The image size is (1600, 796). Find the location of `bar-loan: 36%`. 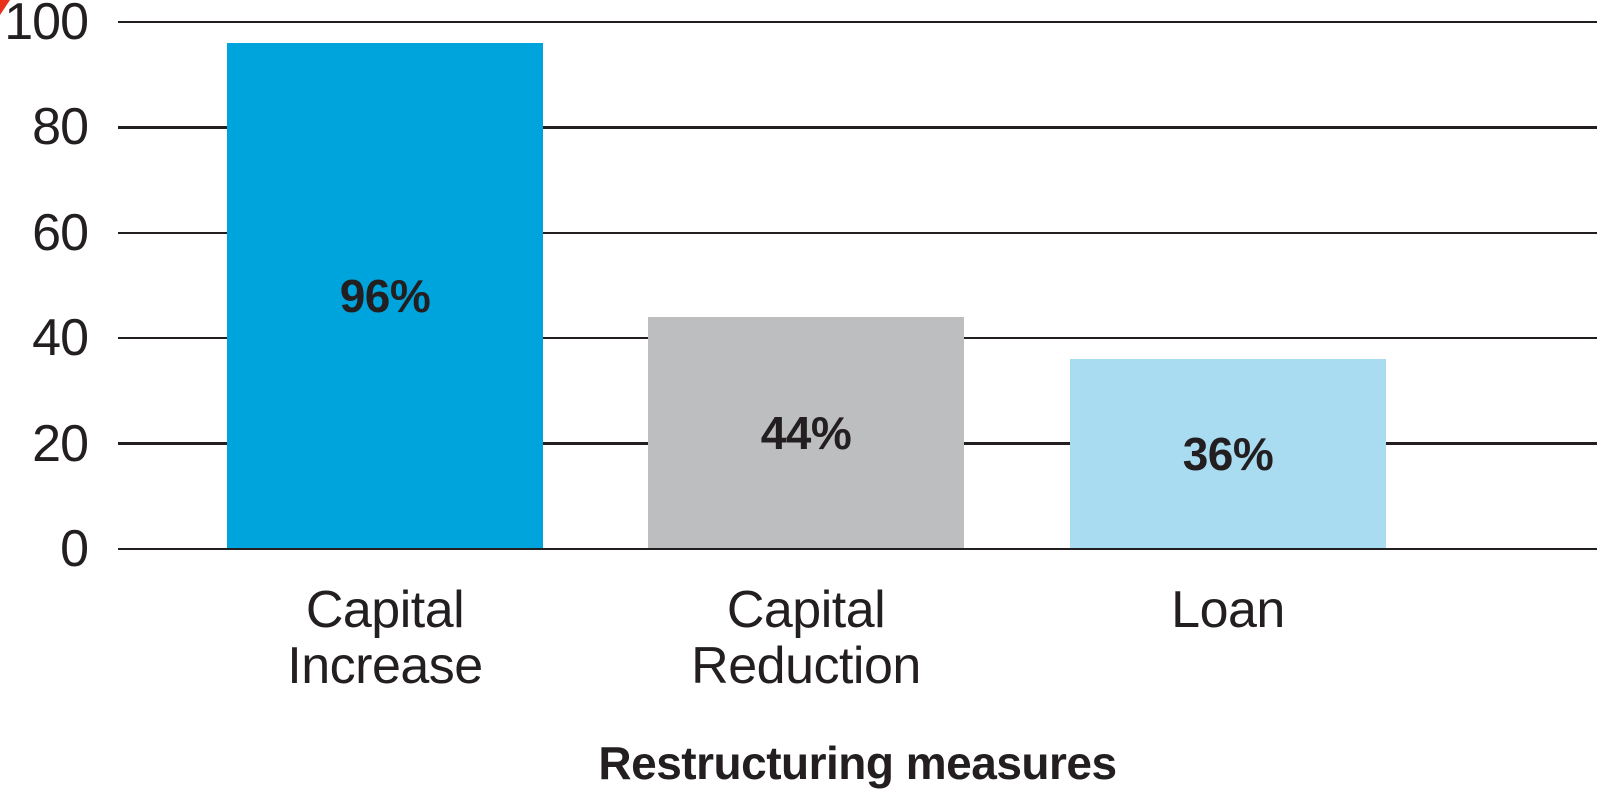

bar-loan: 36% is located at coordinates (1228, 453).